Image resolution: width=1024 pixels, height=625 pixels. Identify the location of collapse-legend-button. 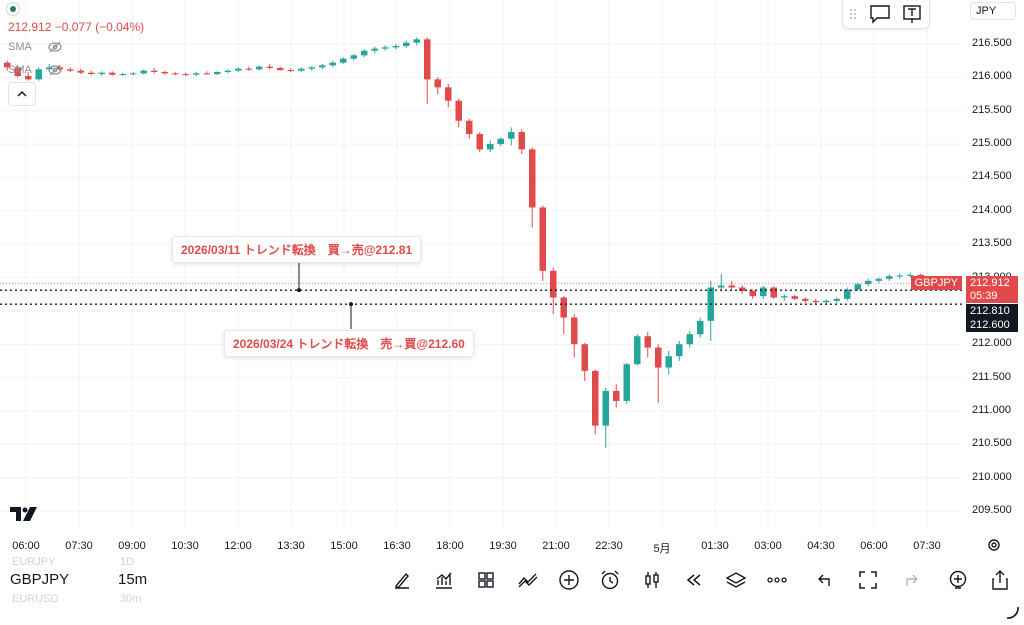
(22, 94).